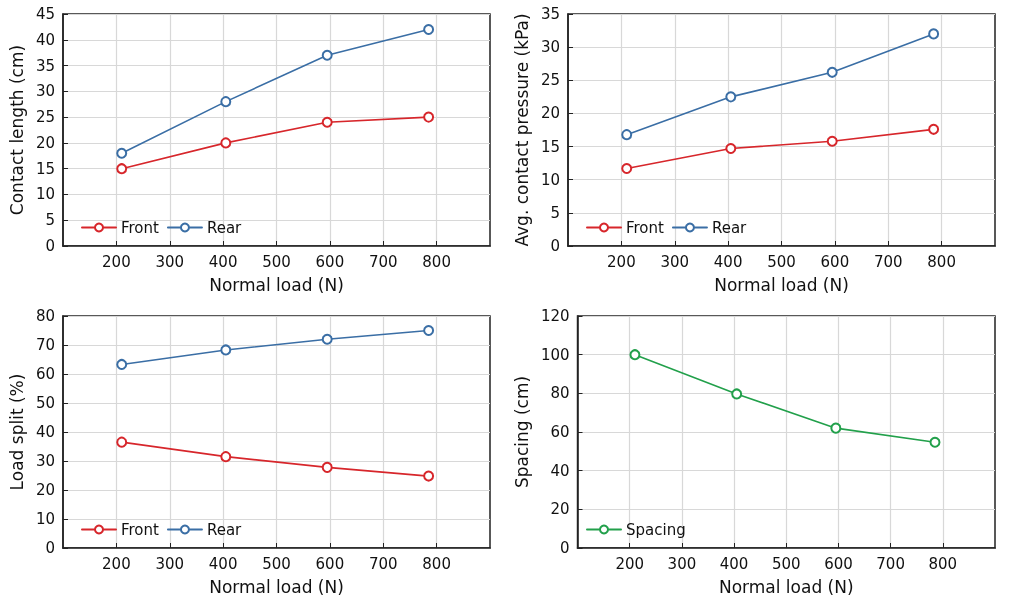  Describe the element at coordinates (45, 403) in the screenshot. I see `y-tick-label: 50` at that location.